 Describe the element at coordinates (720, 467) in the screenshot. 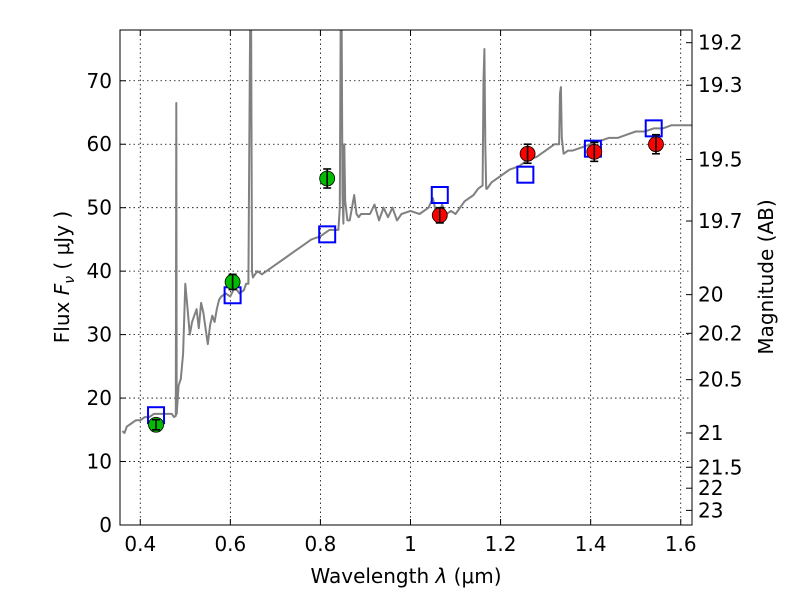

I see `y2-tick-label: 21.5` at that location.